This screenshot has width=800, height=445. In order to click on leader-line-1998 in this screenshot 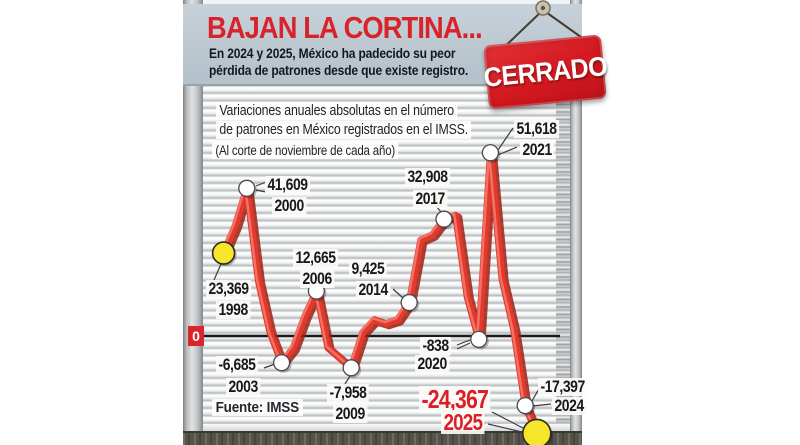, I will do `click(217, 272)`.